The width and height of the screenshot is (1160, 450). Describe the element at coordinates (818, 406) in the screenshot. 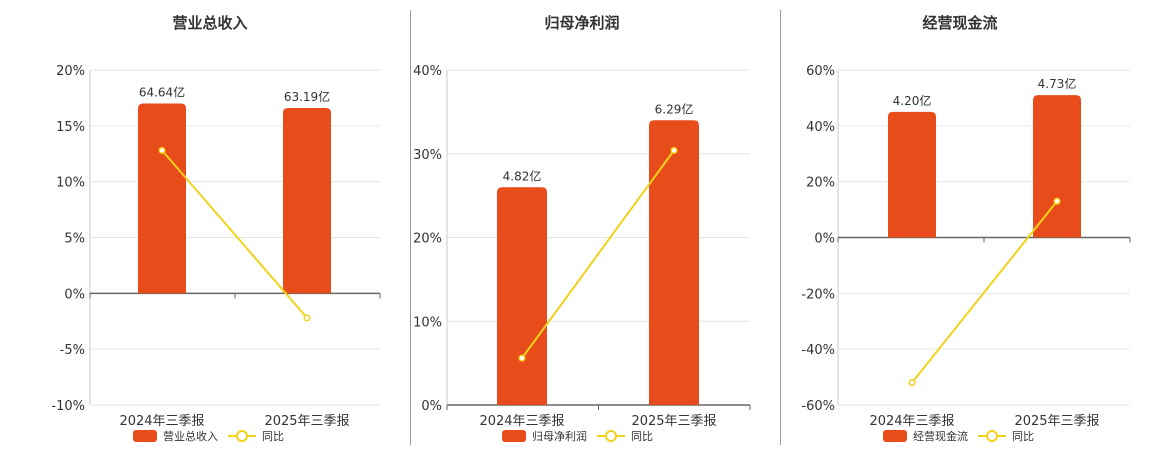

I see `y-tick-label: -60%` at that location.